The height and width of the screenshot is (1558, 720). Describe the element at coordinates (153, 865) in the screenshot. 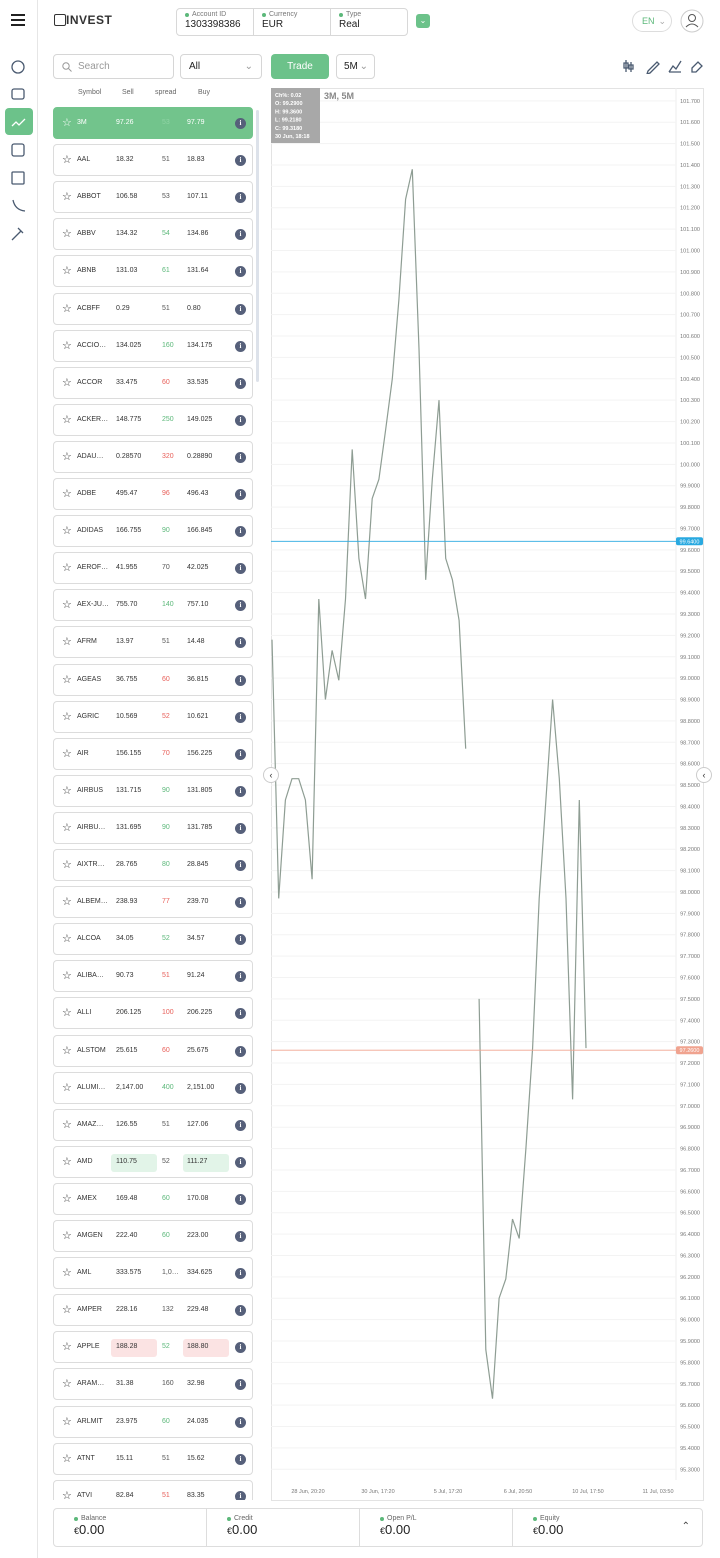

I see `symbol-row: ☆ AIXTR… 28.765 80 28.845 i` at that location.